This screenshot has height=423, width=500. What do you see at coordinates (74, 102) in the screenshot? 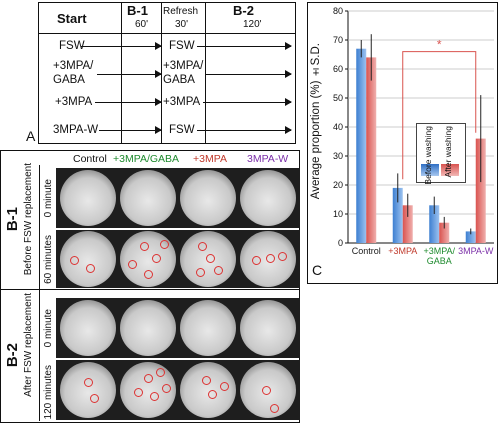
I see `row3-start: +3MPA` at bounding box center [74, 102].